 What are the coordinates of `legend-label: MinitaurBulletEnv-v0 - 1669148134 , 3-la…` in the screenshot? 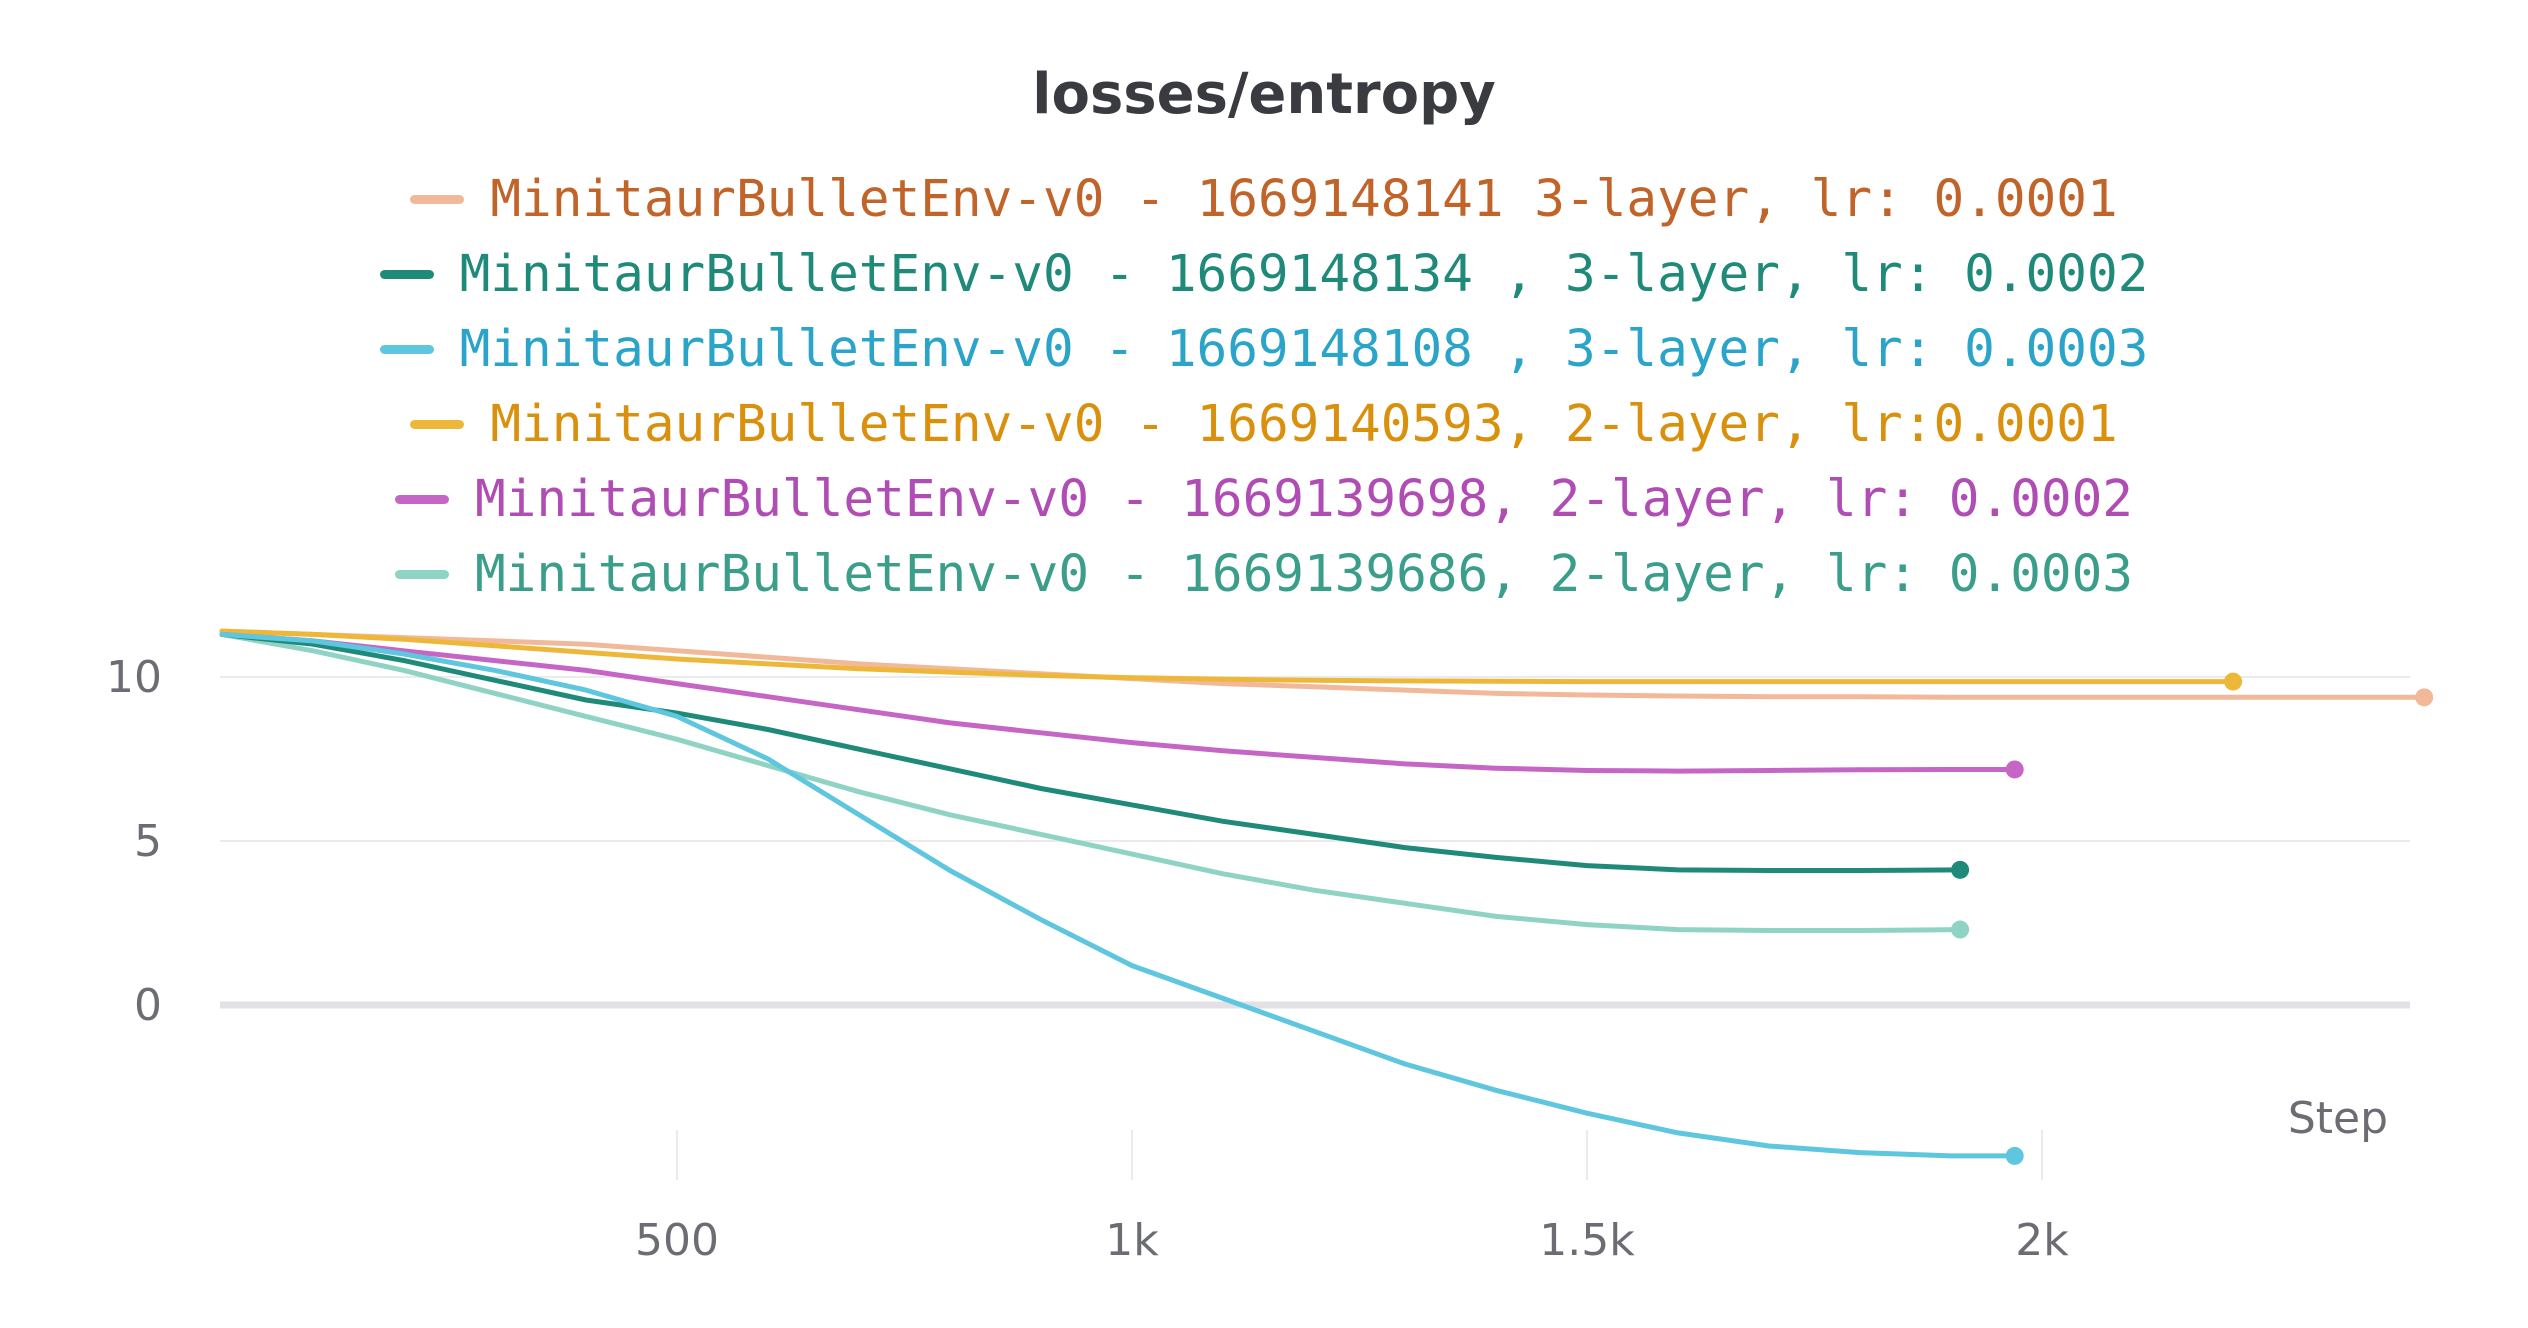 It's located at (1304, 274).